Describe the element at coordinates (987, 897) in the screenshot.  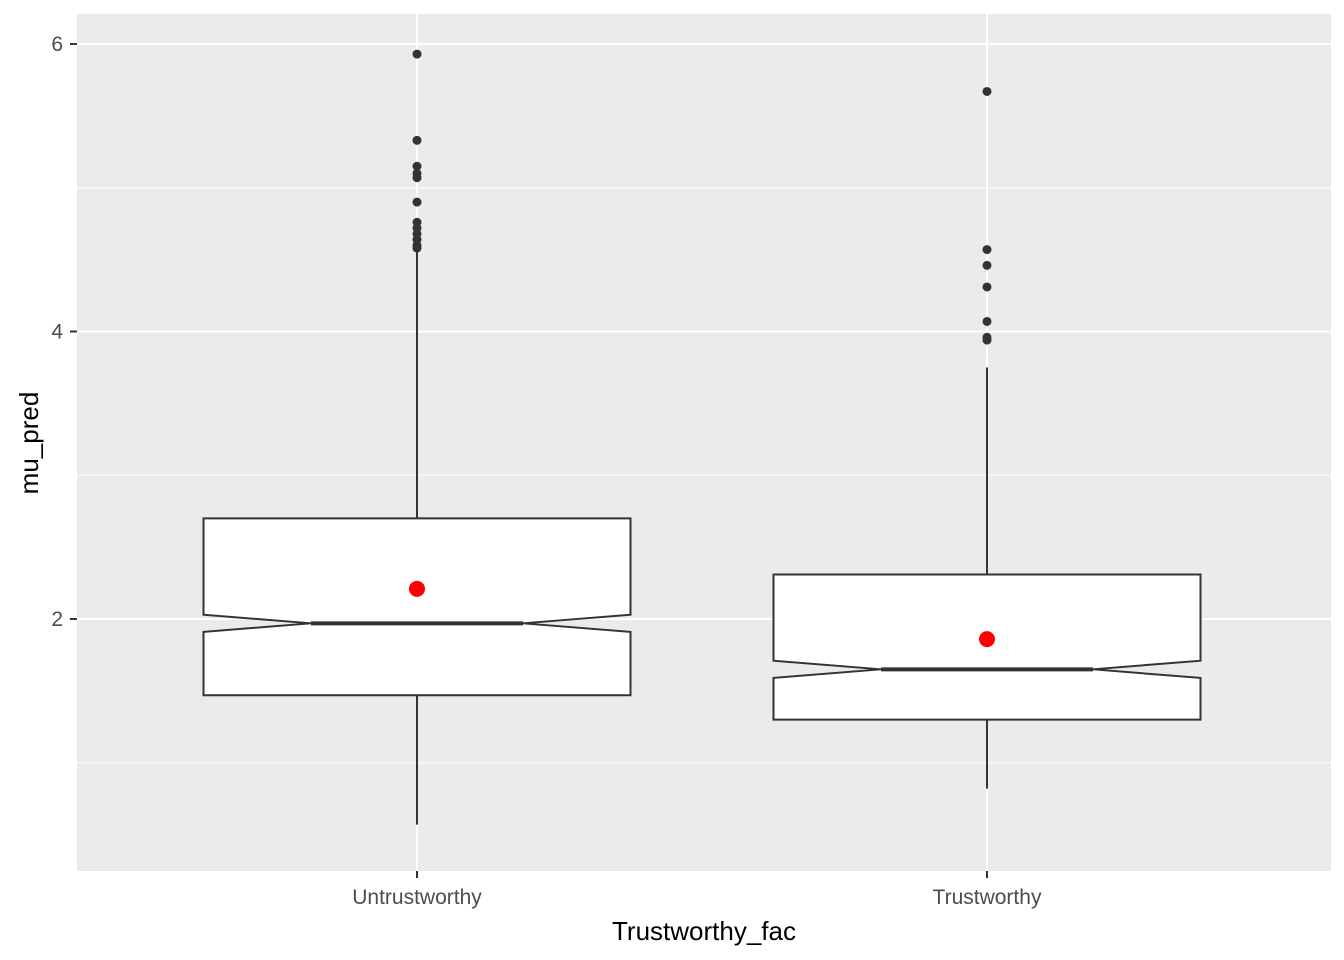
I see `x-tick-label: Trustworthy` at that location.